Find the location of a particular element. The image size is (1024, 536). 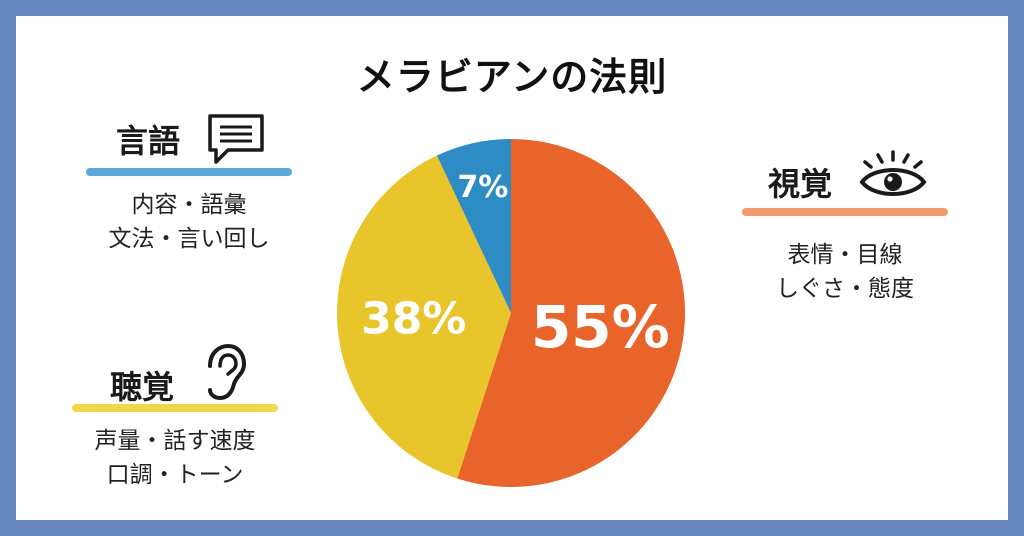

speech-bubble-icon is located at coordinates (236, 139).